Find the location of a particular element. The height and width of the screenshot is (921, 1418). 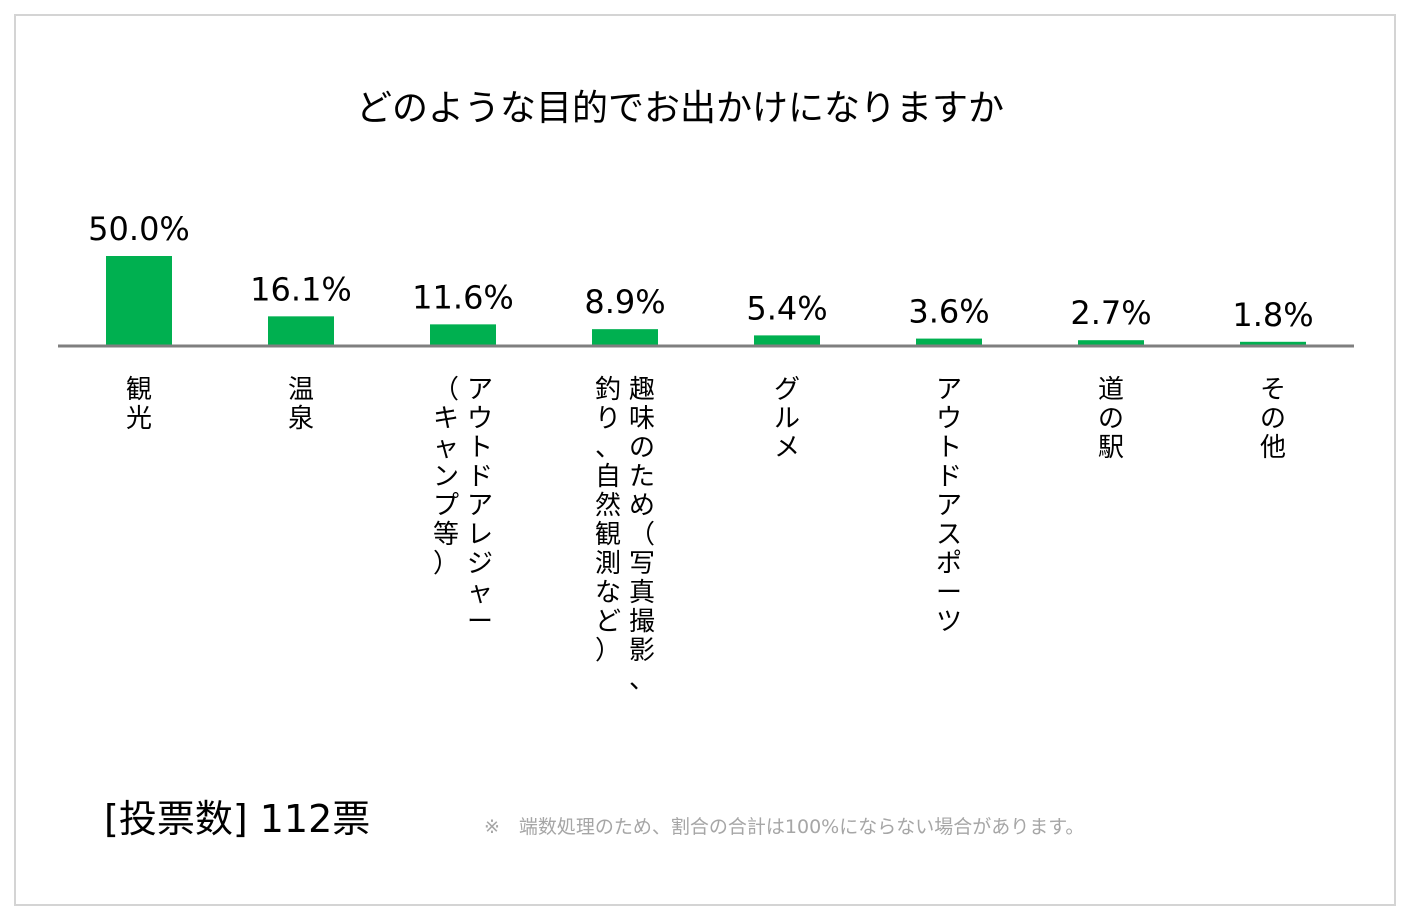

value-label-5: 3.6% is located at coordinates (948, 312).